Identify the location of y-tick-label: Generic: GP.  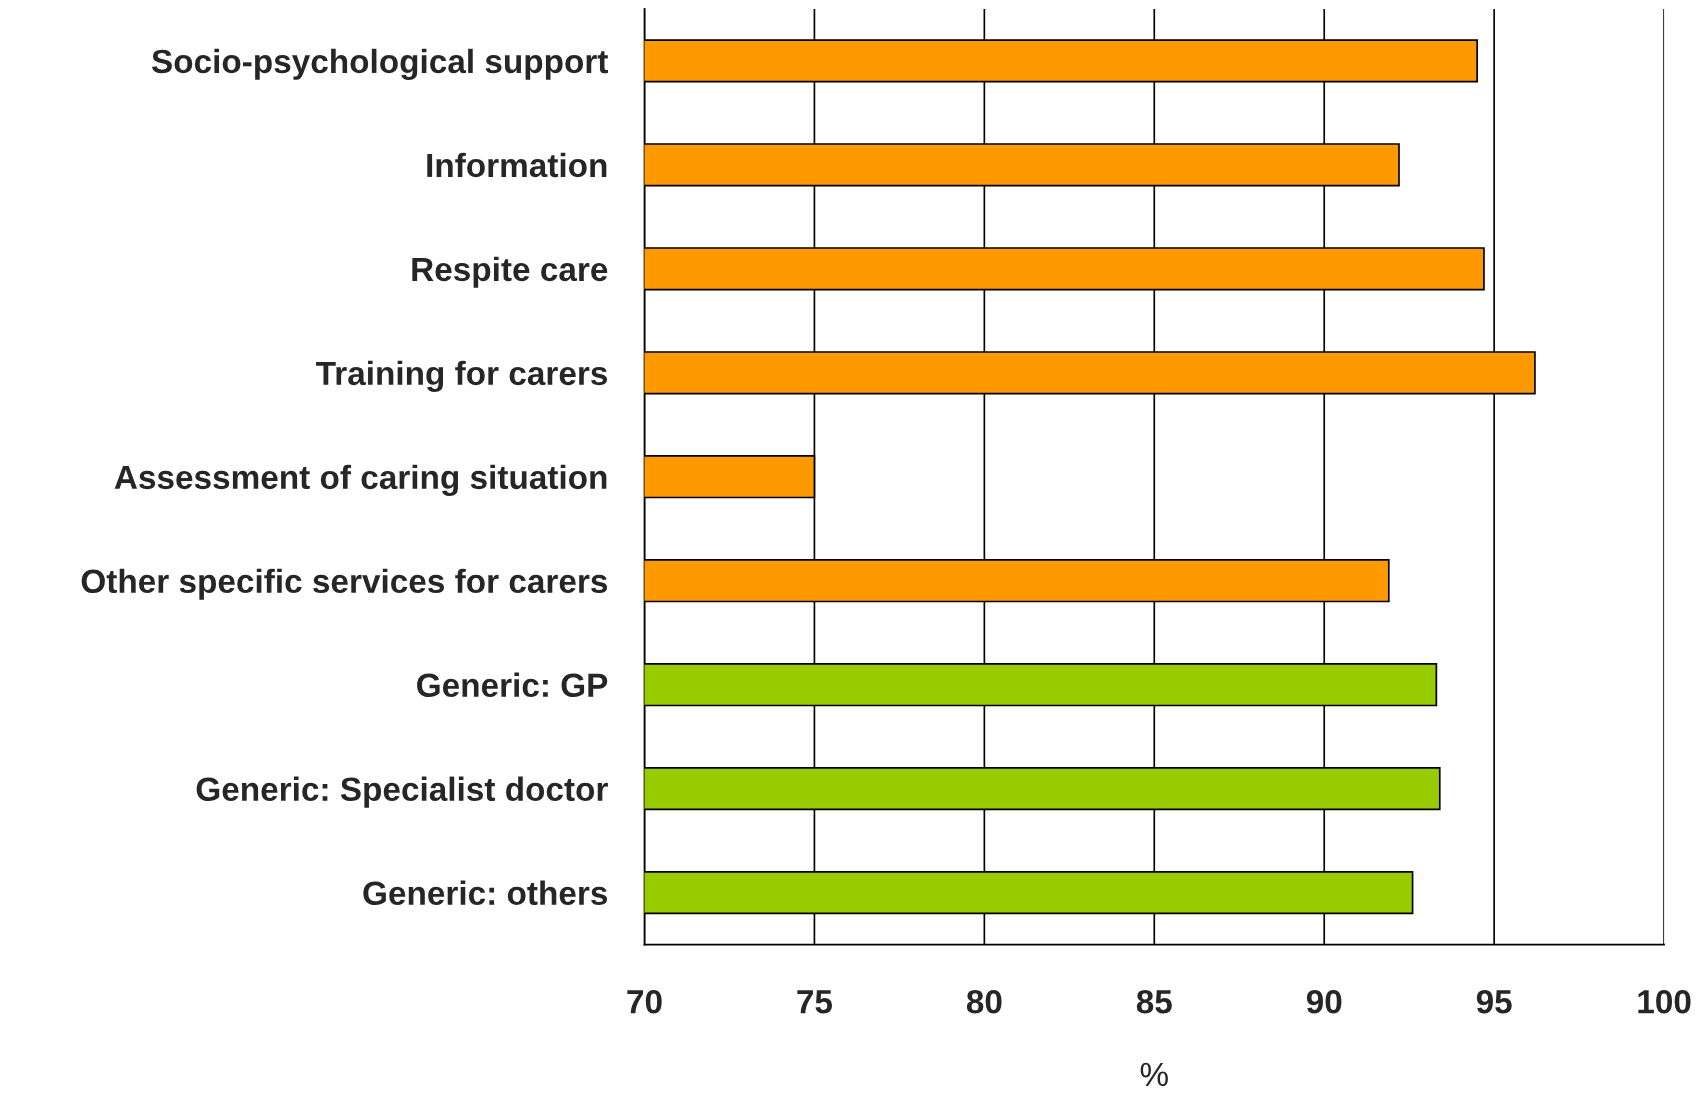
(512, 685).